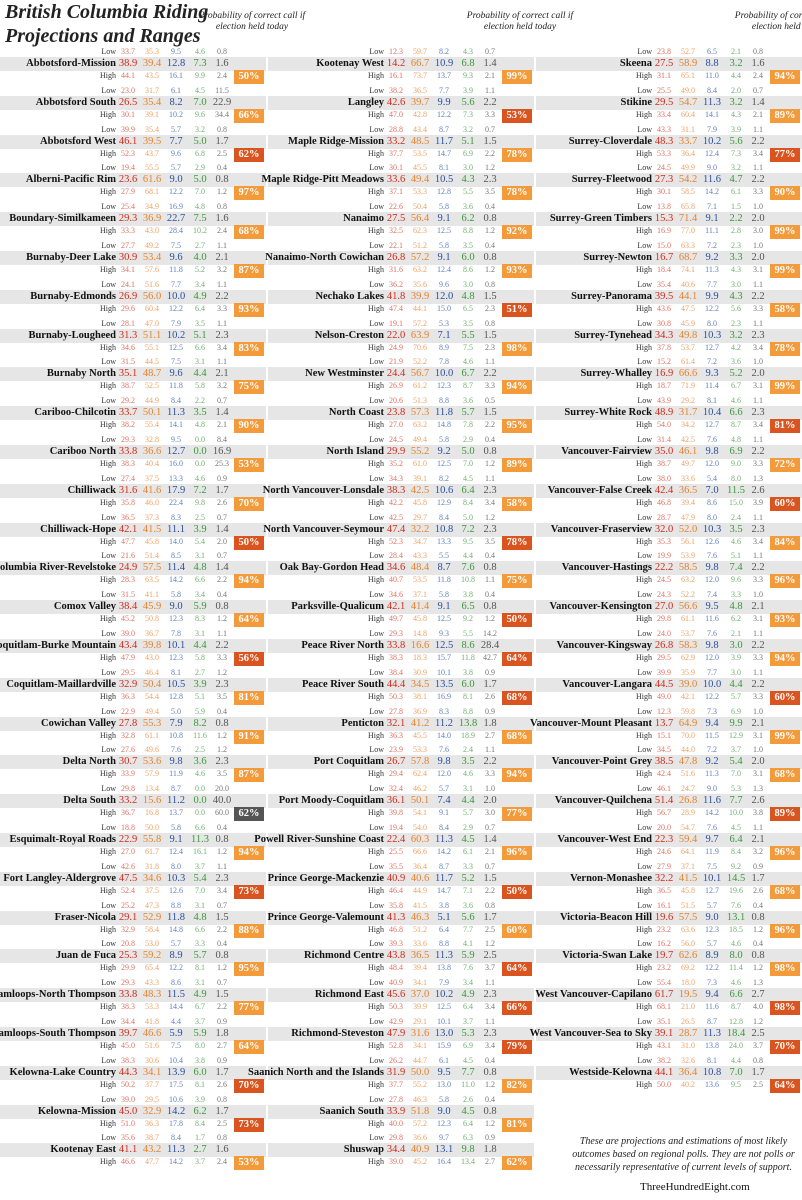  I want to click on probability-badge: 95%, so click(517, 426).